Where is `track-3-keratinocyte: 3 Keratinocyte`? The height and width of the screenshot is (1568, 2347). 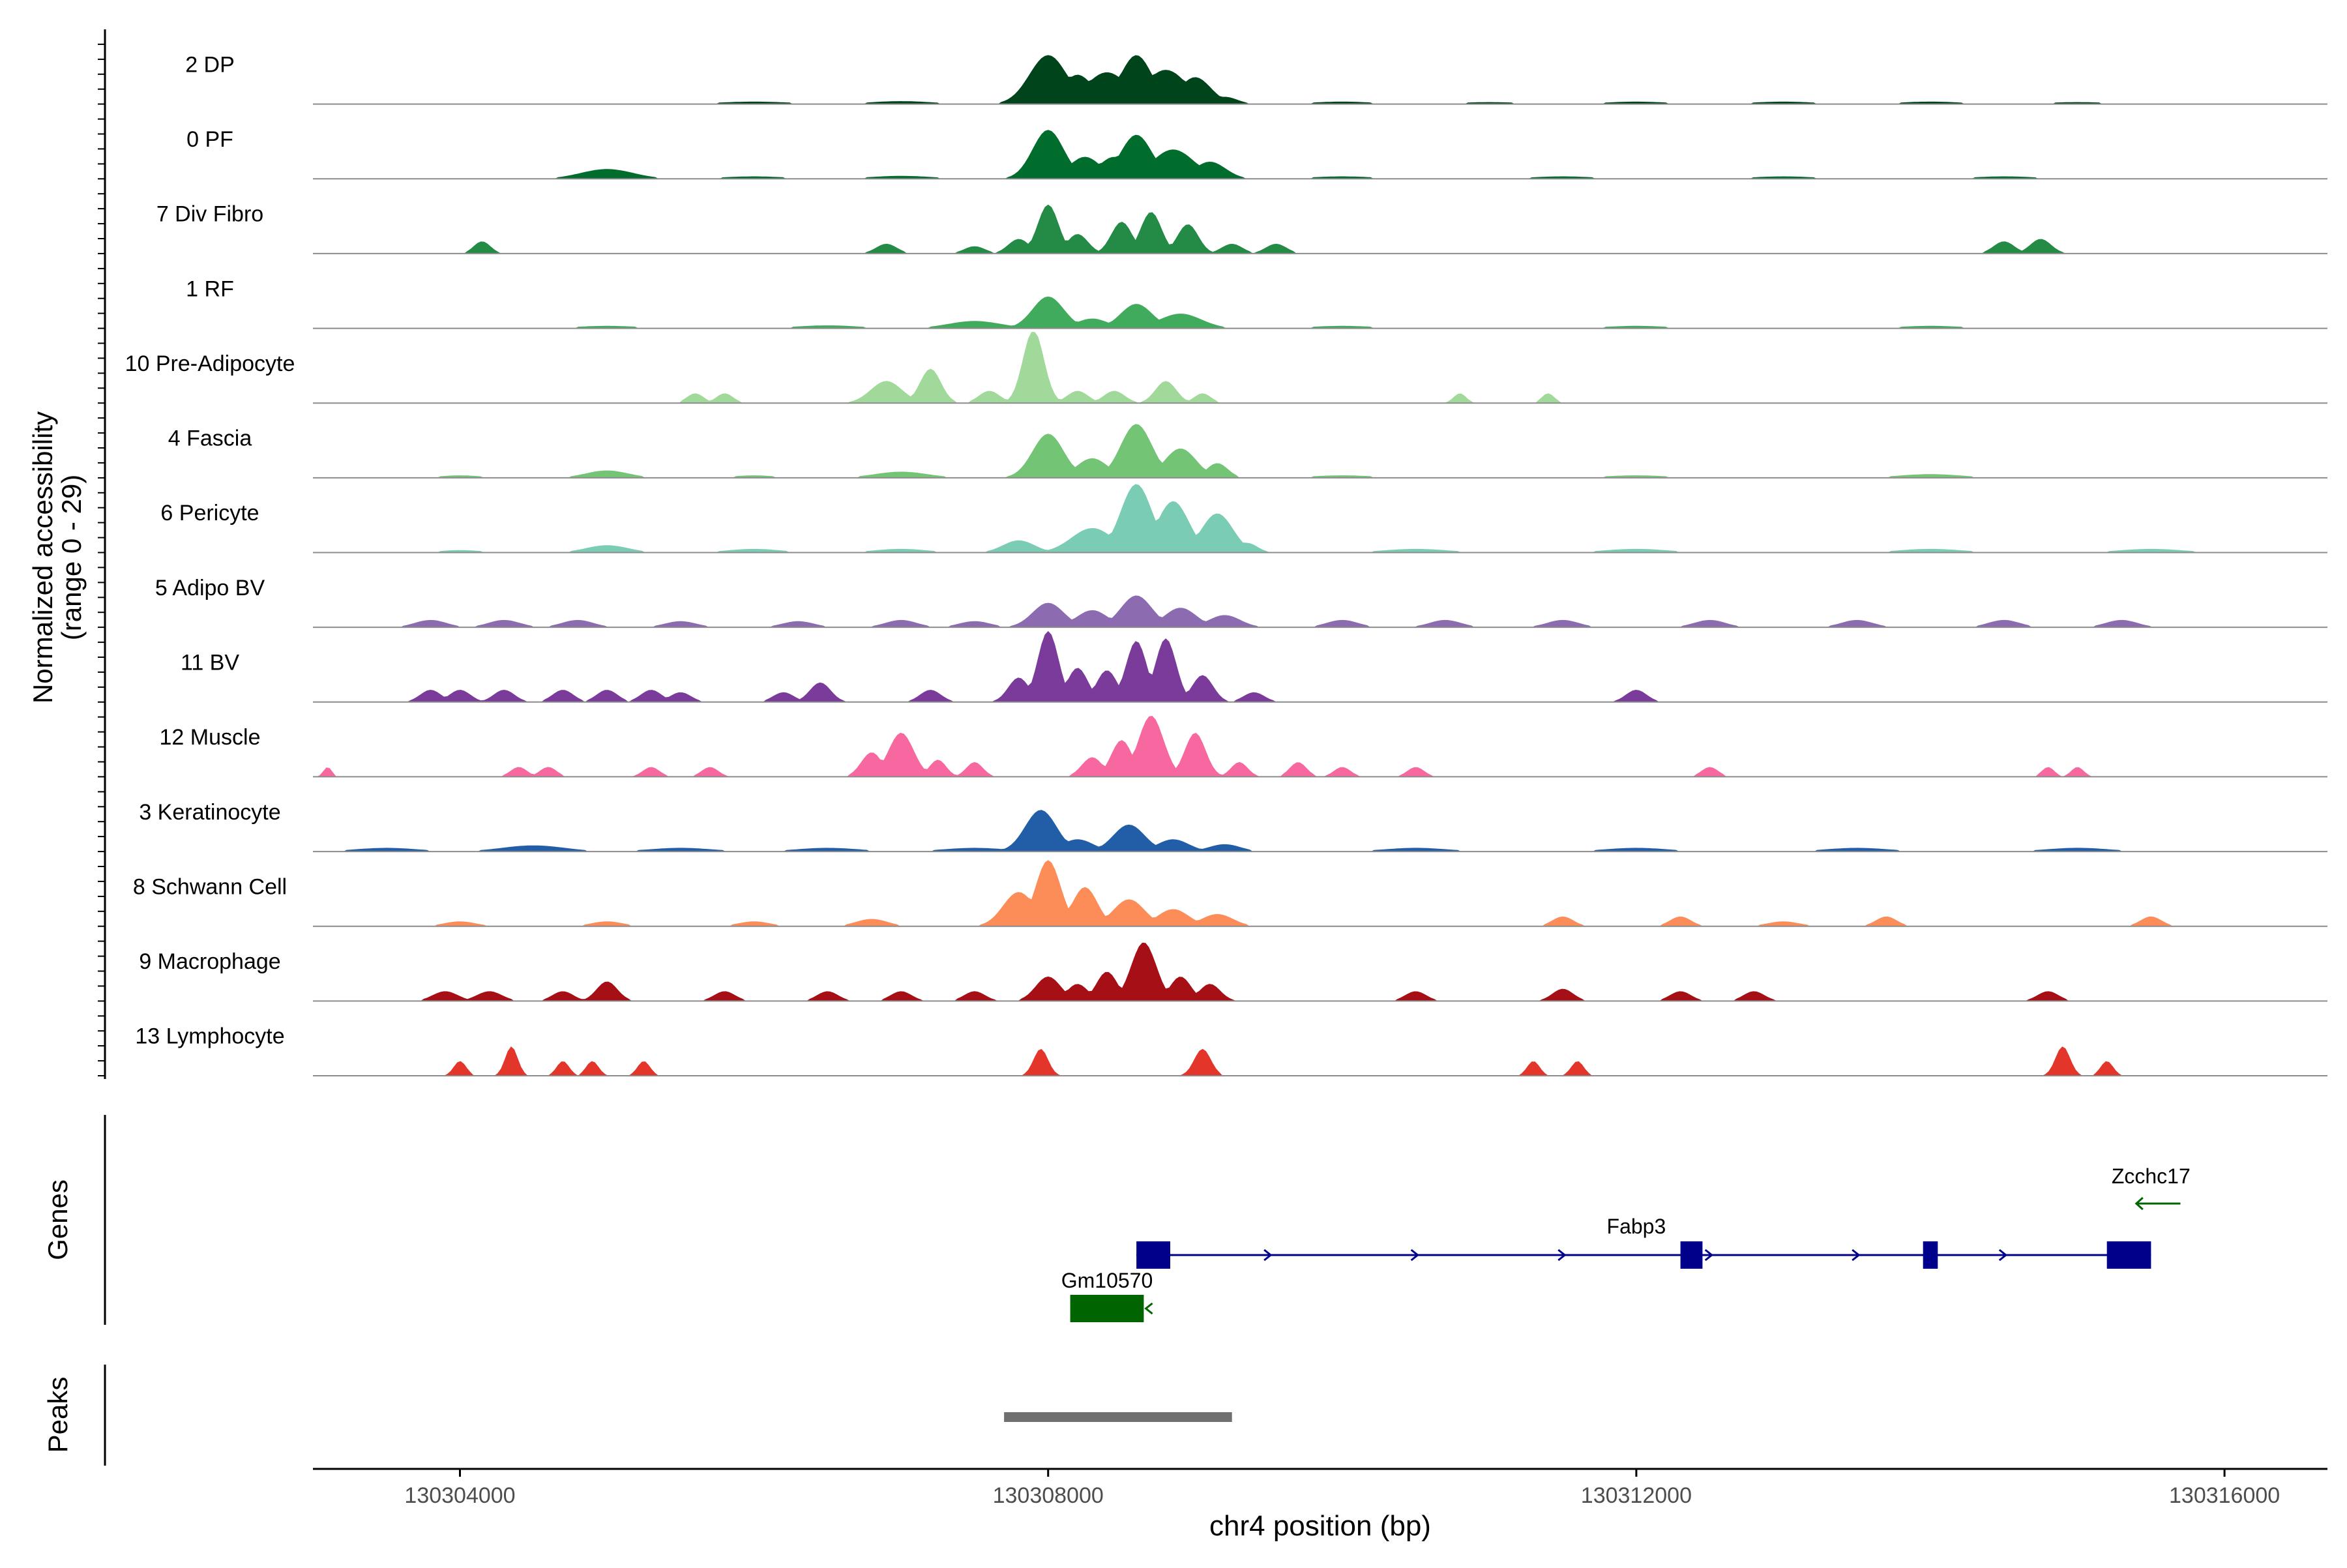
track-3-keratinocyte: 3 Keratinocyte is located at coordinates (1233, 827).